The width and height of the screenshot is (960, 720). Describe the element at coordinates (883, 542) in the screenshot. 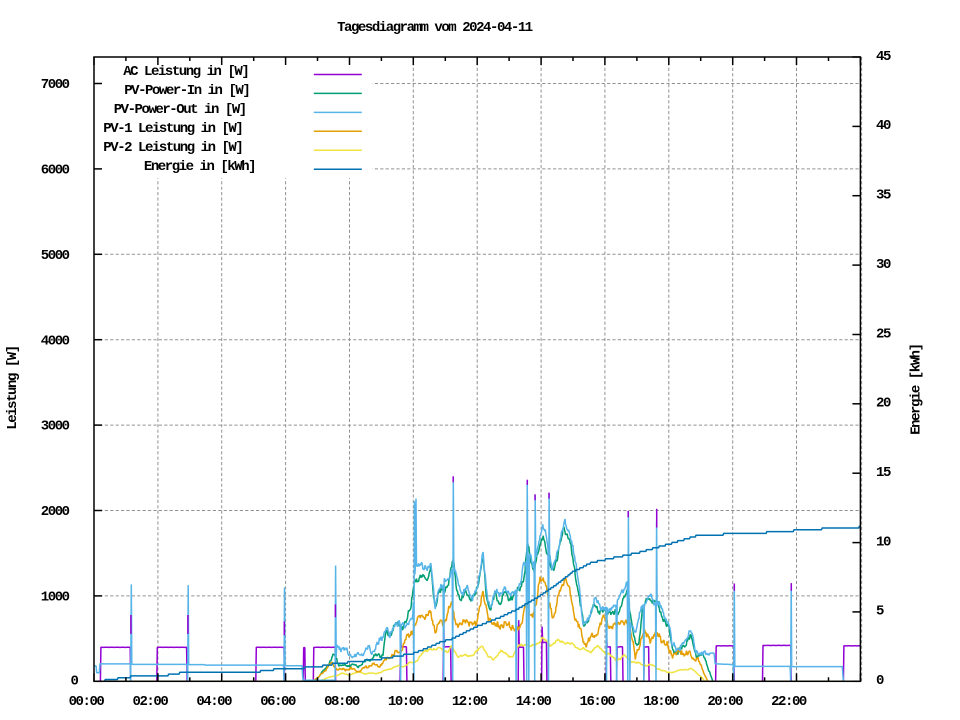

I see `svg-text: 10` at that location.